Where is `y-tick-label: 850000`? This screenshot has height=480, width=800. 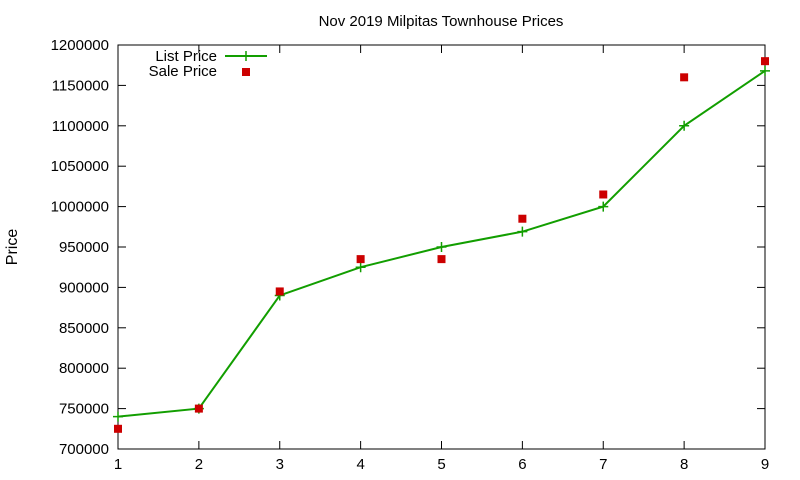
y-tick-label: 850000 is located at coordinates (84, 328).